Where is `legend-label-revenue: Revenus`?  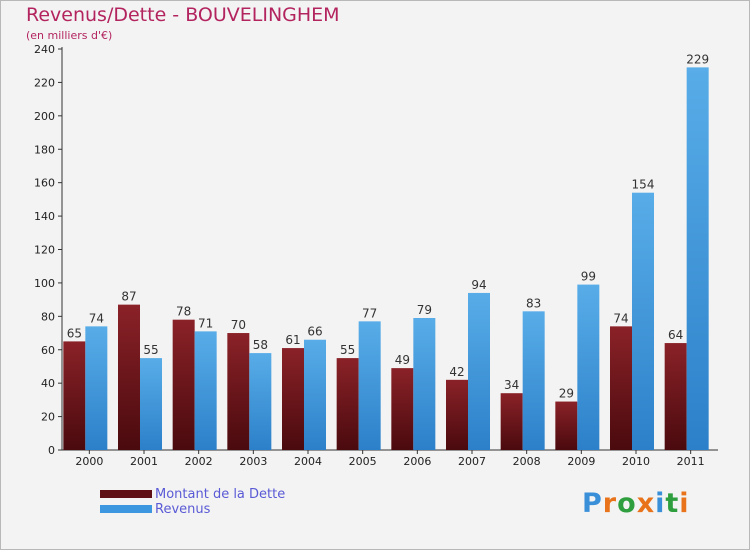 legend-label-revenue: Revenus is located at coordinates (183, 509).